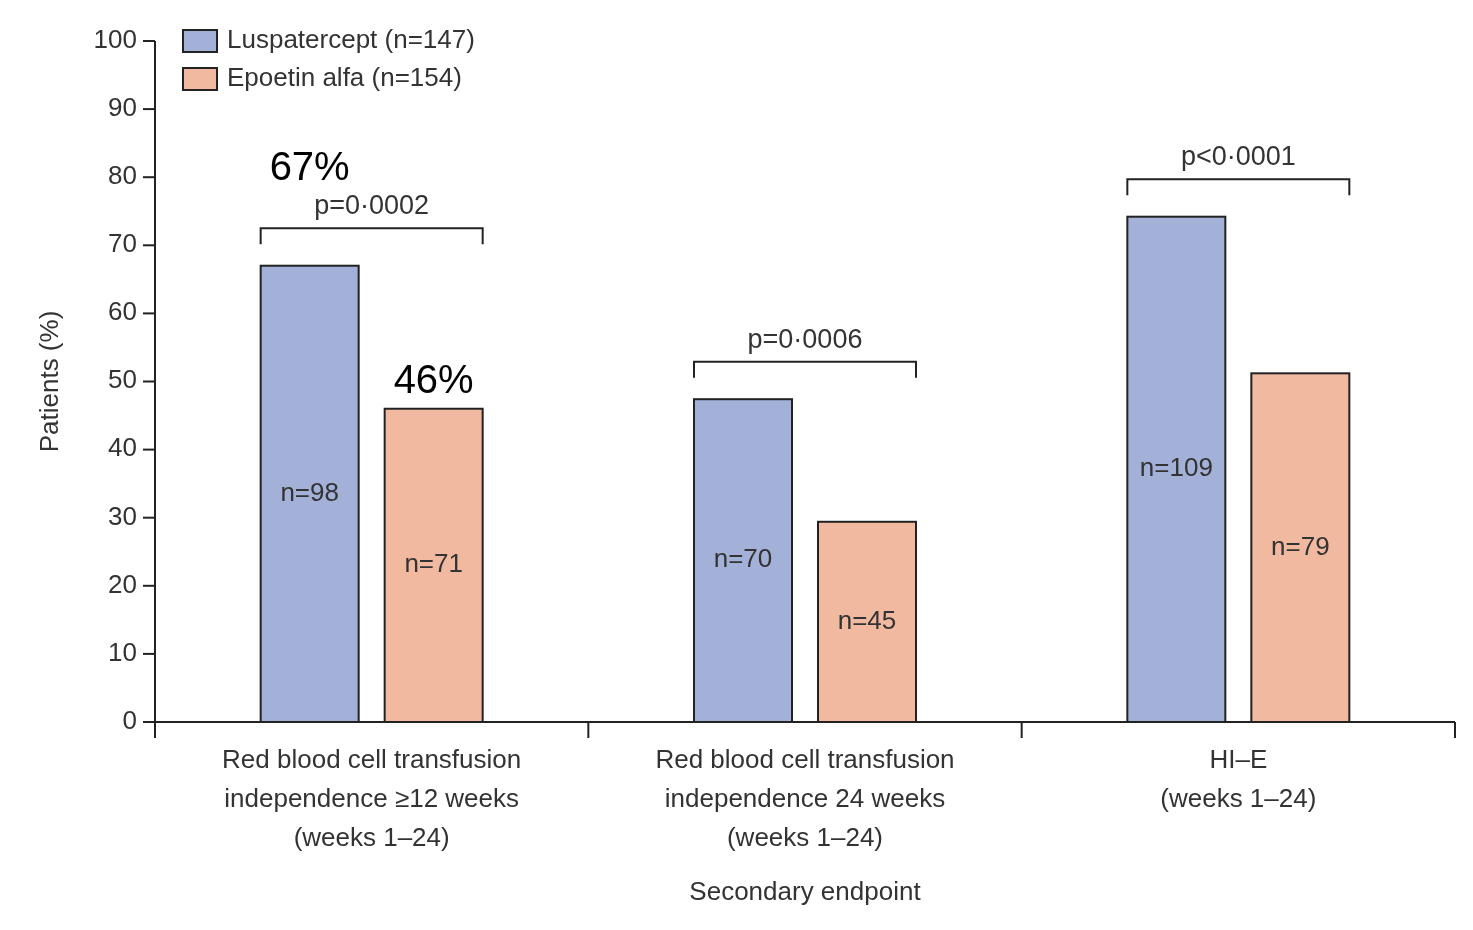 This screenshot has height=930, width=1473. I want to click on annotation: n=45, so click(867, 619).